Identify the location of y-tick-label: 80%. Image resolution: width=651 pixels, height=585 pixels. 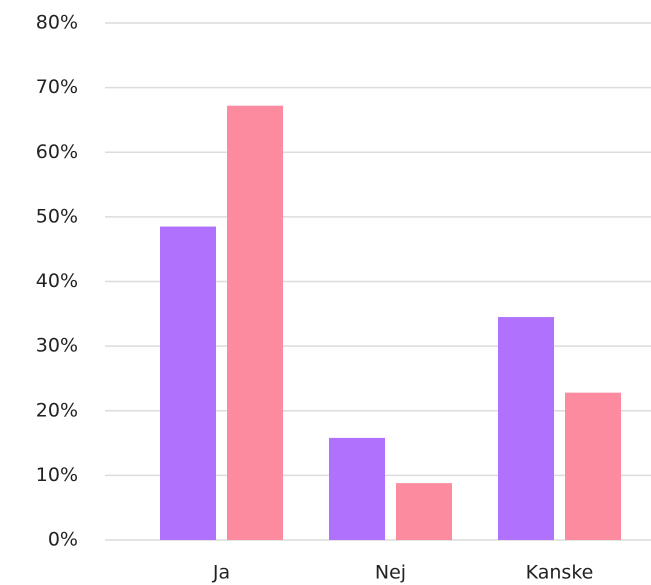
(57, 23).